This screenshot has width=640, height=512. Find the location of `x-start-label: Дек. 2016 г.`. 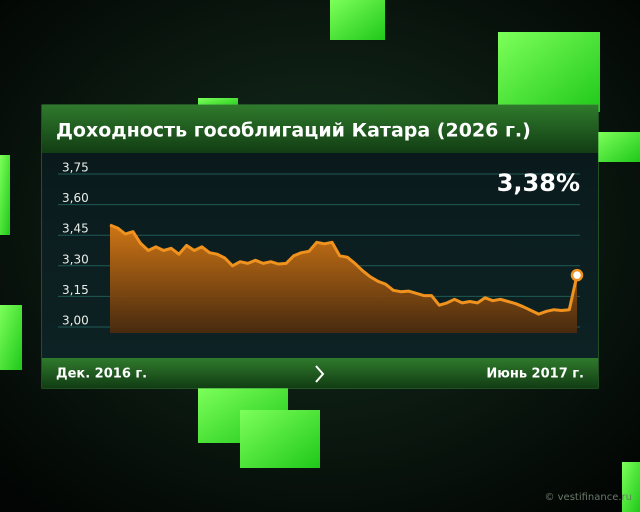

x-start-label: Дек. 2016 г. is located at coordinates (101, 374).